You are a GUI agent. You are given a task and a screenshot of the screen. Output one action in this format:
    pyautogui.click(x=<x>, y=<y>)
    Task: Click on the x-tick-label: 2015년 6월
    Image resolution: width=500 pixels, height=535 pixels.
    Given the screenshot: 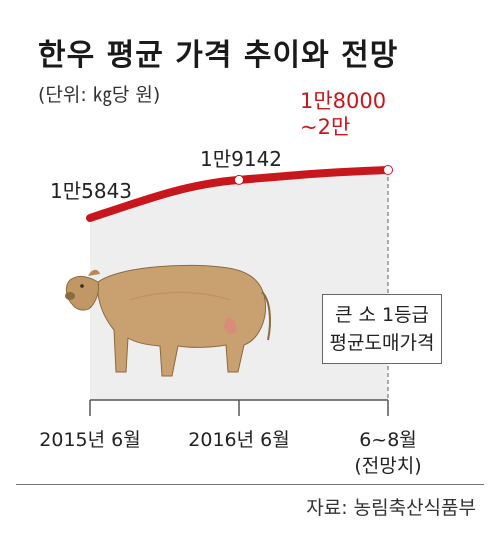 What is the action you would take?
    pyautogui.click(x=89, y=440)
    